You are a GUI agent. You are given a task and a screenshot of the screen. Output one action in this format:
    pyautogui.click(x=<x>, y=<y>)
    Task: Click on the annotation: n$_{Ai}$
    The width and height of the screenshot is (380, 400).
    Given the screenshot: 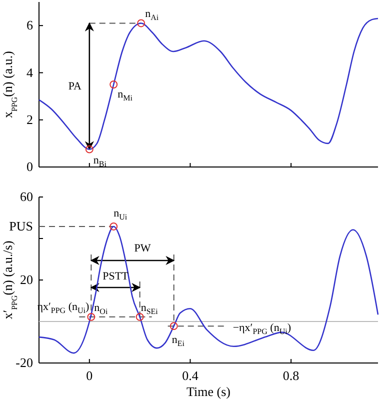 What is the action you would take?
    pyautogui.click(x=152, y=15)
    